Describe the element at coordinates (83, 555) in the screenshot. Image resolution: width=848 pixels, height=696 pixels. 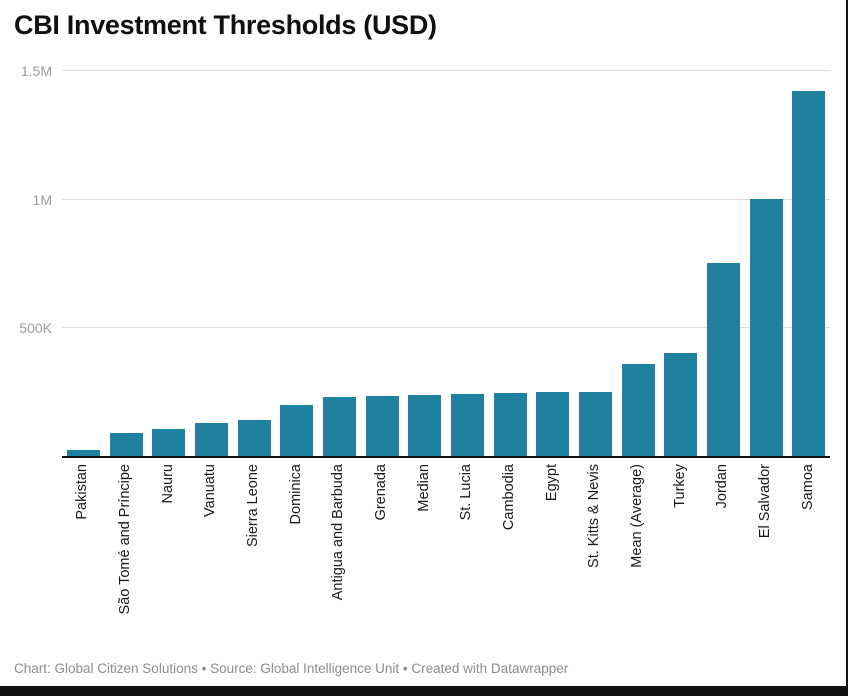
I see `x-label-slot: Pakistan` at that location.